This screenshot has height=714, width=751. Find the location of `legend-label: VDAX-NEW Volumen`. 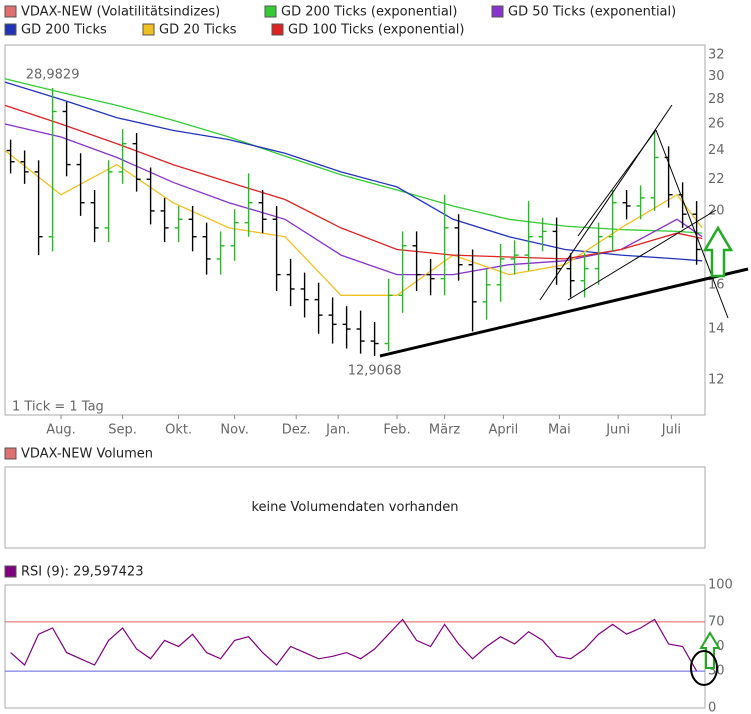

legend-label: VDAX-NEW Volumen is located at coordinates (87, 454).